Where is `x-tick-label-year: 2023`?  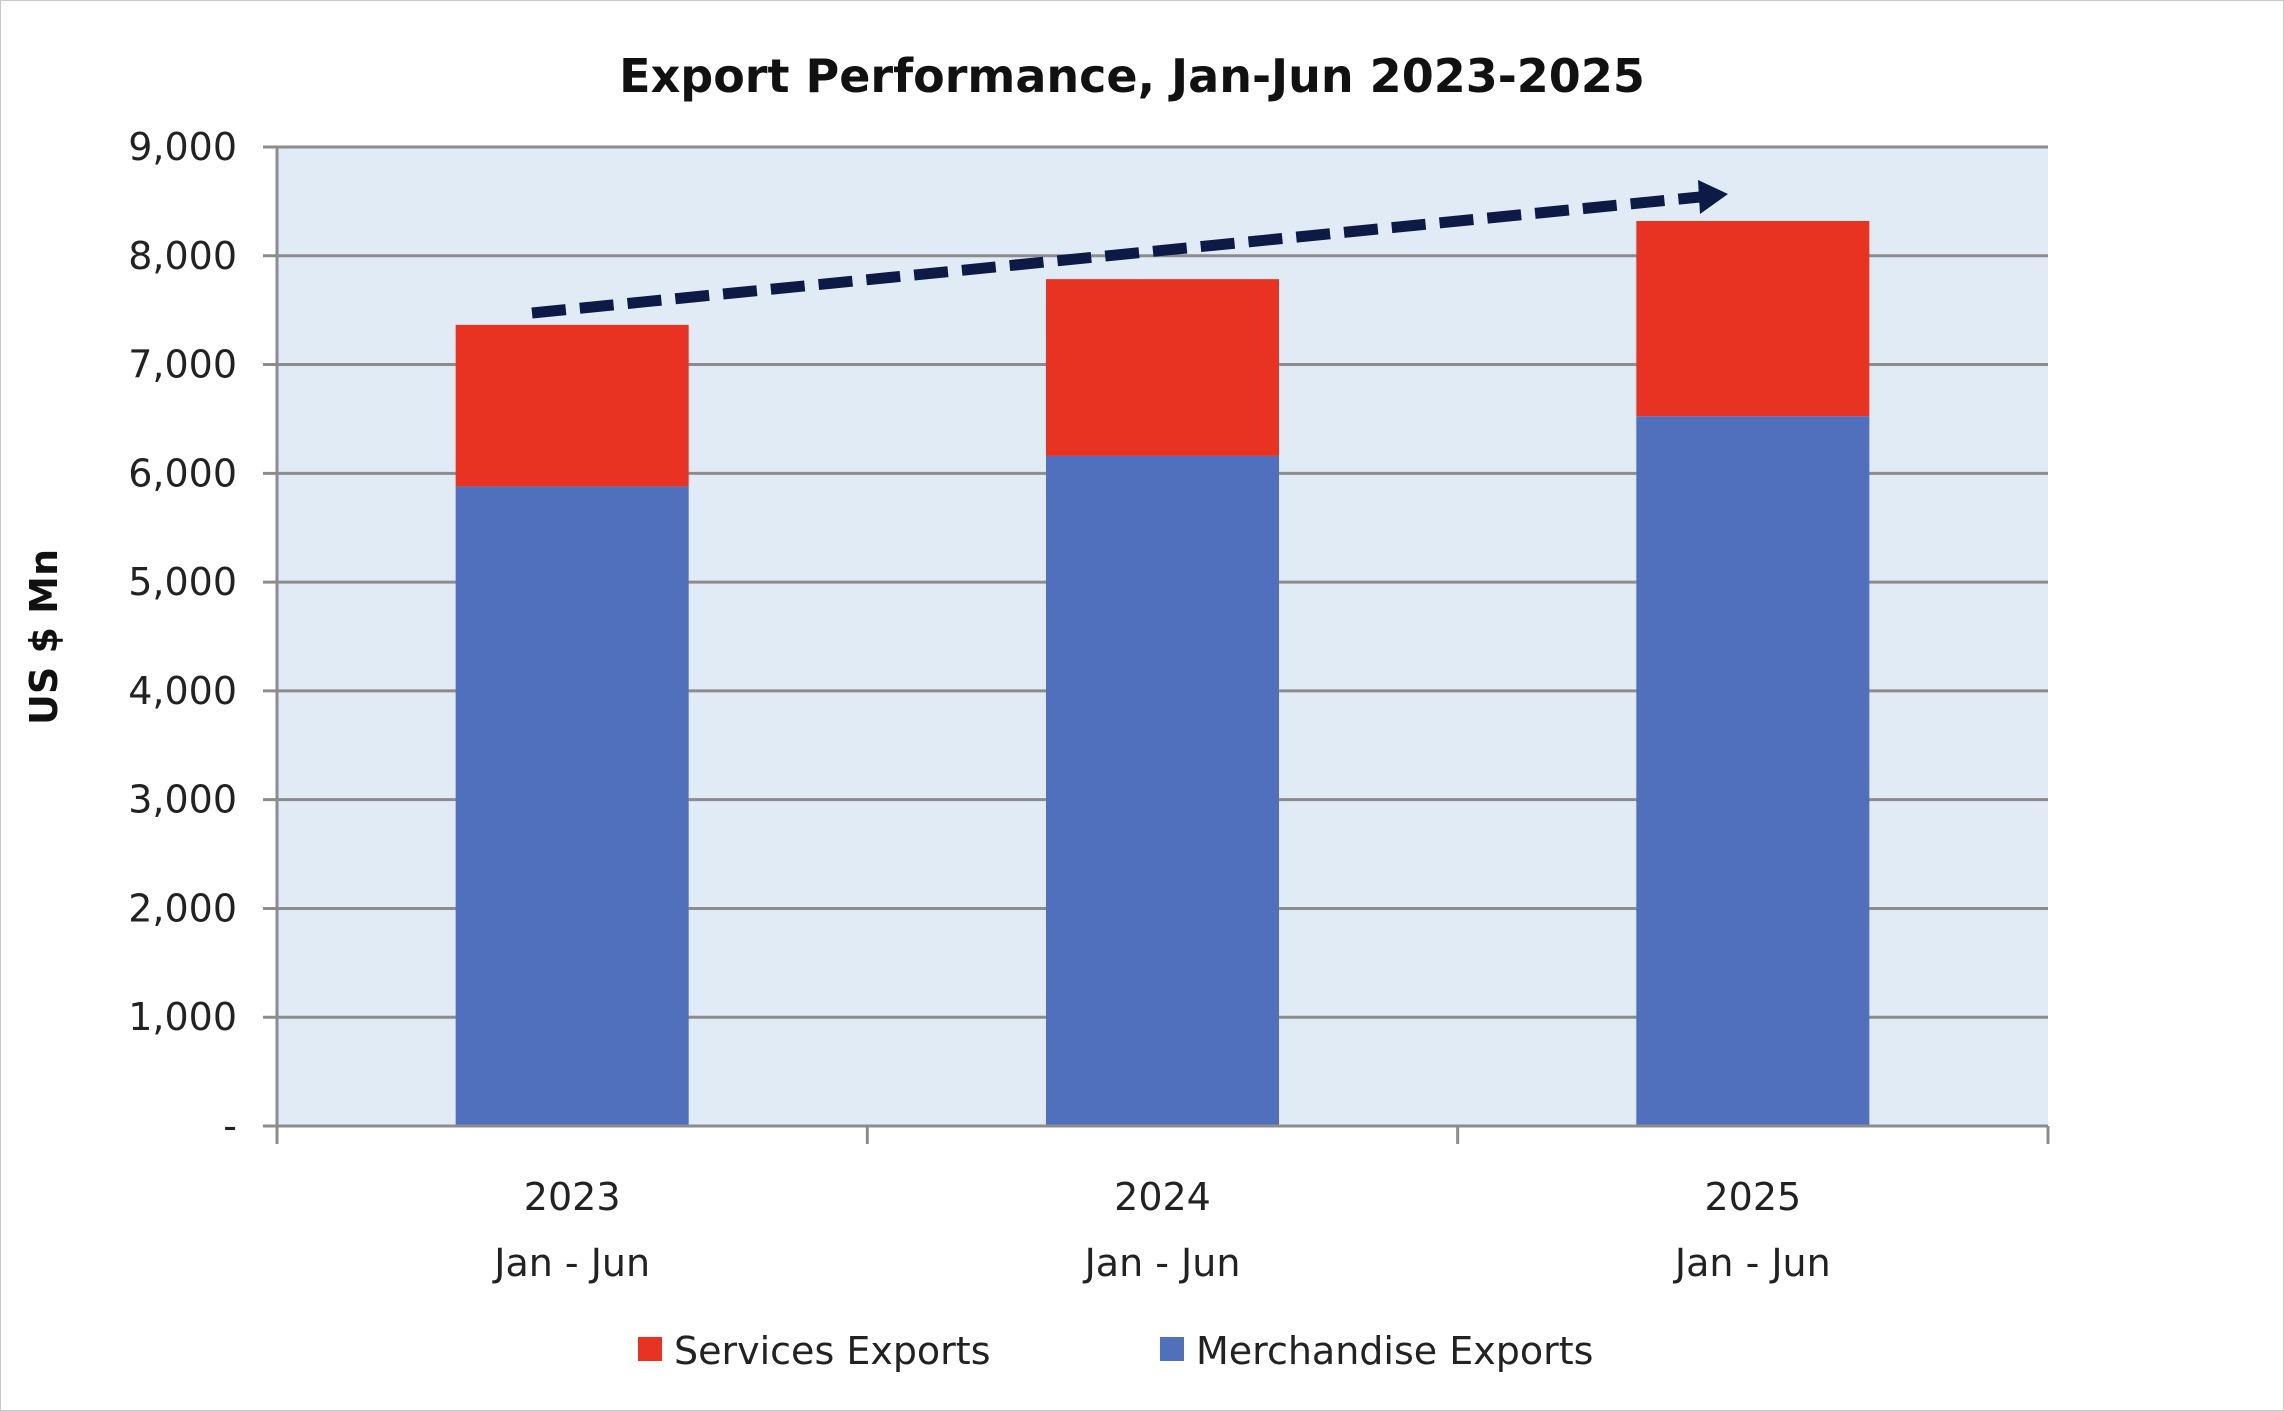 x-tick-label-year: 2023 is located at coordinates (572, 1197).